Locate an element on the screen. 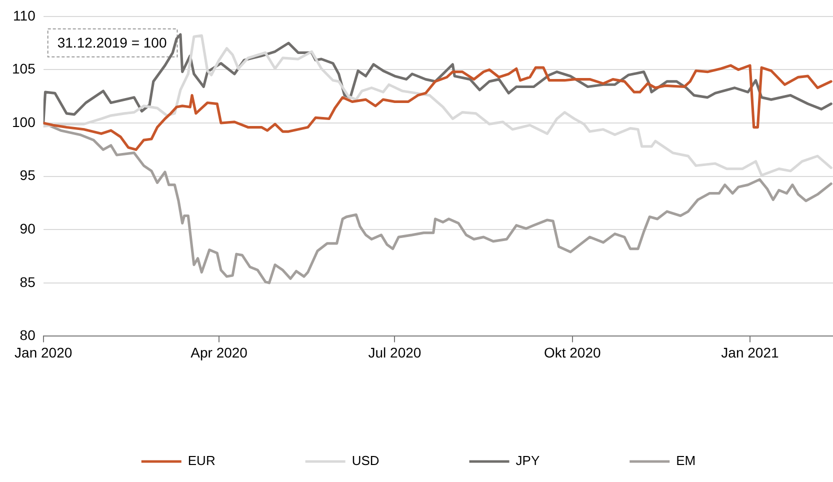 This screenshot has width=833, height=482. x-tick-label: Okt 2020 is located at coordinates (572, 352).